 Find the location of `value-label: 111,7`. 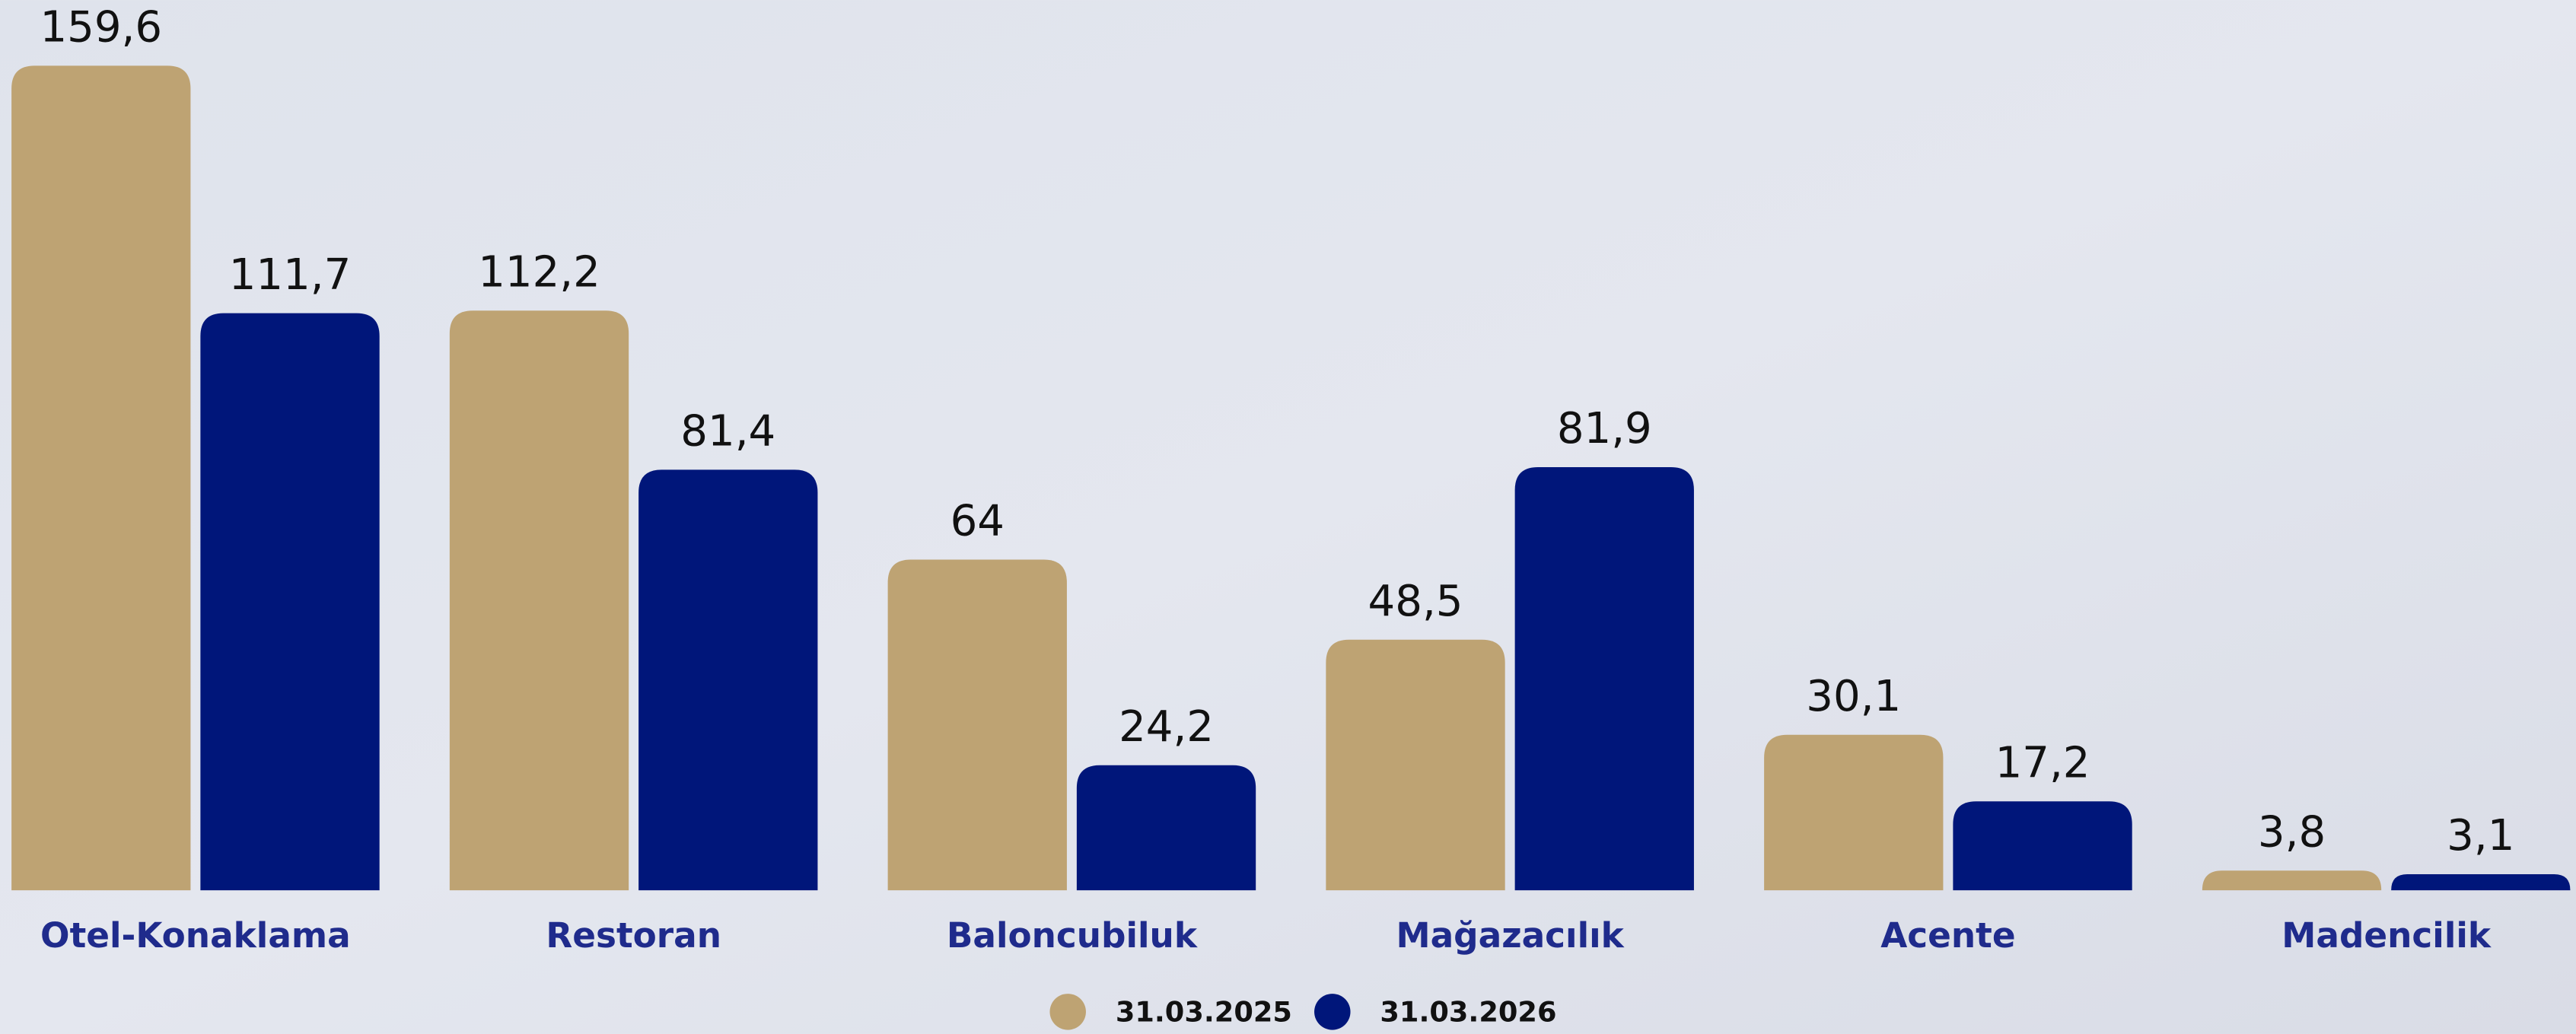

value-label: 111,7 is located at coordinates (290, 275).